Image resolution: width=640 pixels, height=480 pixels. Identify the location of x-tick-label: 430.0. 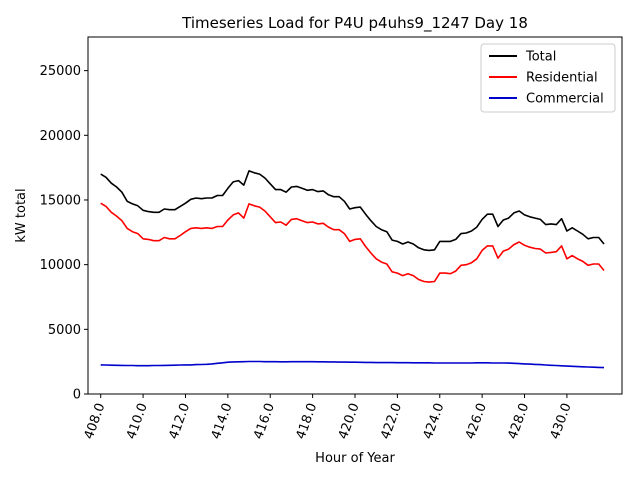
(561, 421).